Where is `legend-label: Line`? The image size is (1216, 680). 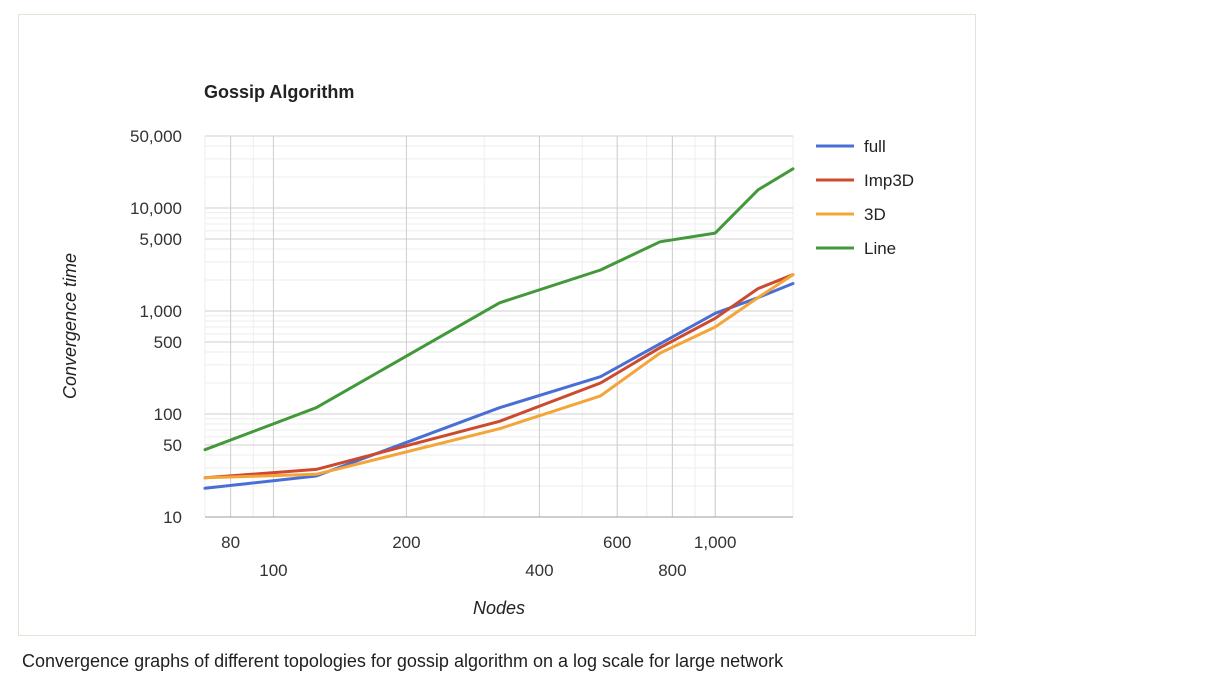 legend-label: Line is located at coordinates (880, 248).